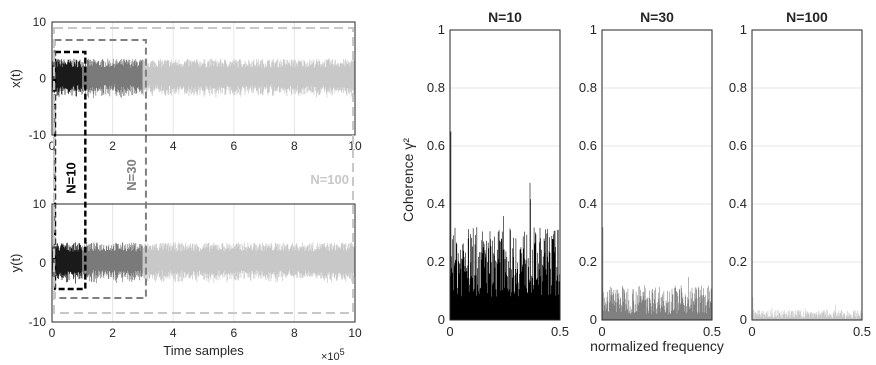 The height and width of the screenshot is (365, 876). Describe the element at coordinates (40, 22) in the screenshot. I see `xt-ytick-label: 10` at that location.